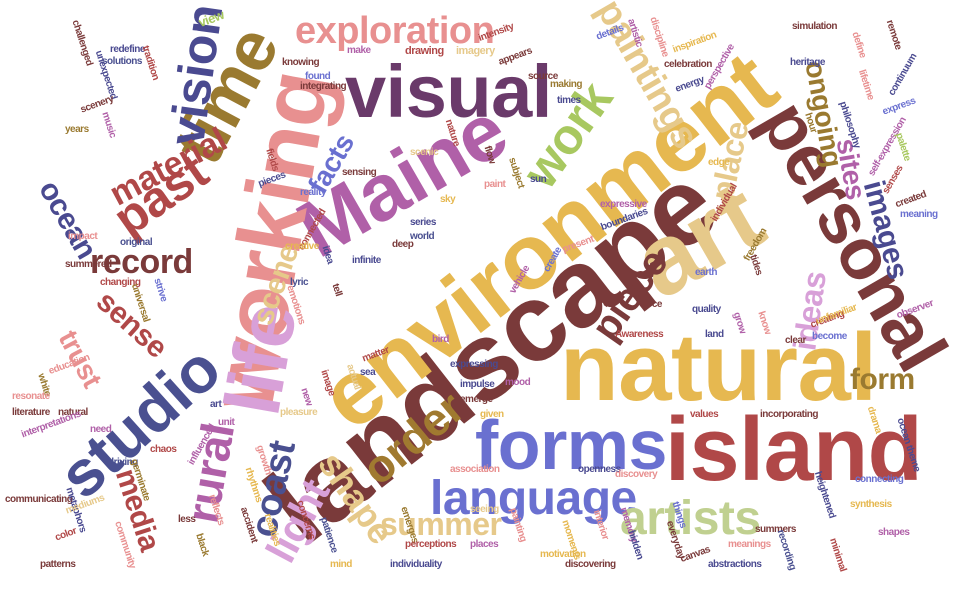  I want to click on word-drawing: drawing, so click(424, 51).